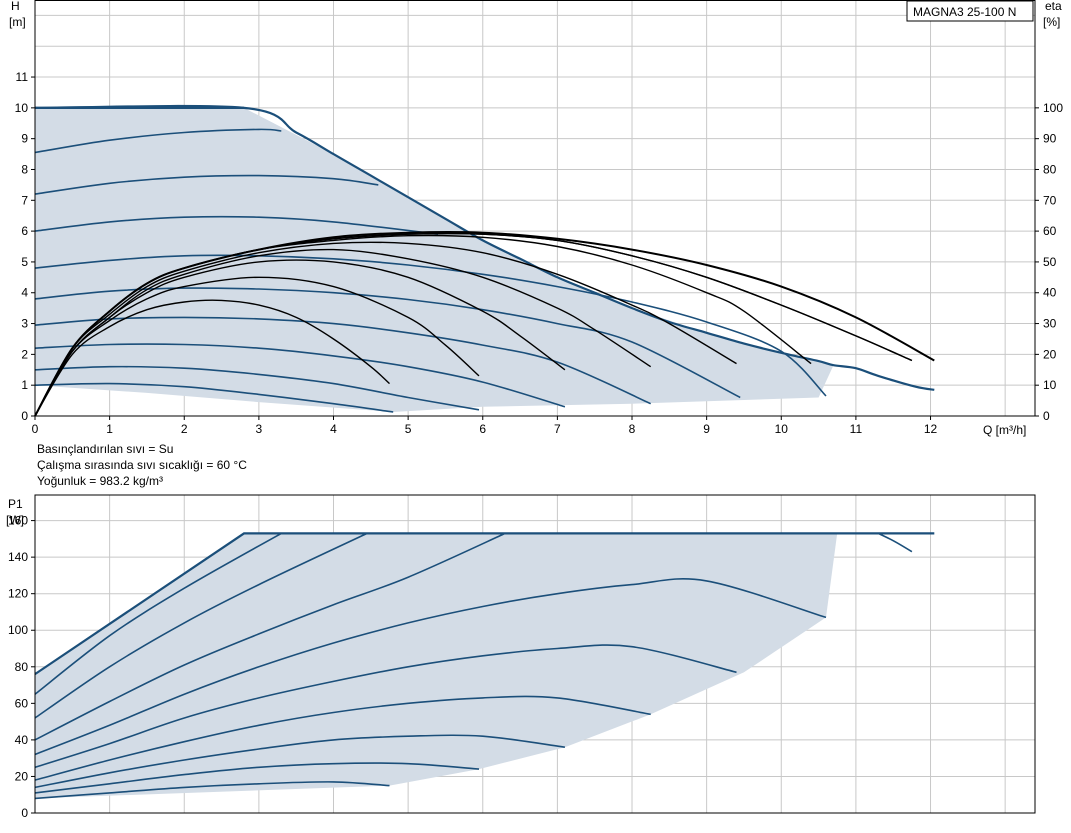 Image resolution: width=1071 pixels, height=833 pixels. Describe the element at coordinates (1053, 6) in the screenshot. I see `eta-axis-label: eta` at that location.